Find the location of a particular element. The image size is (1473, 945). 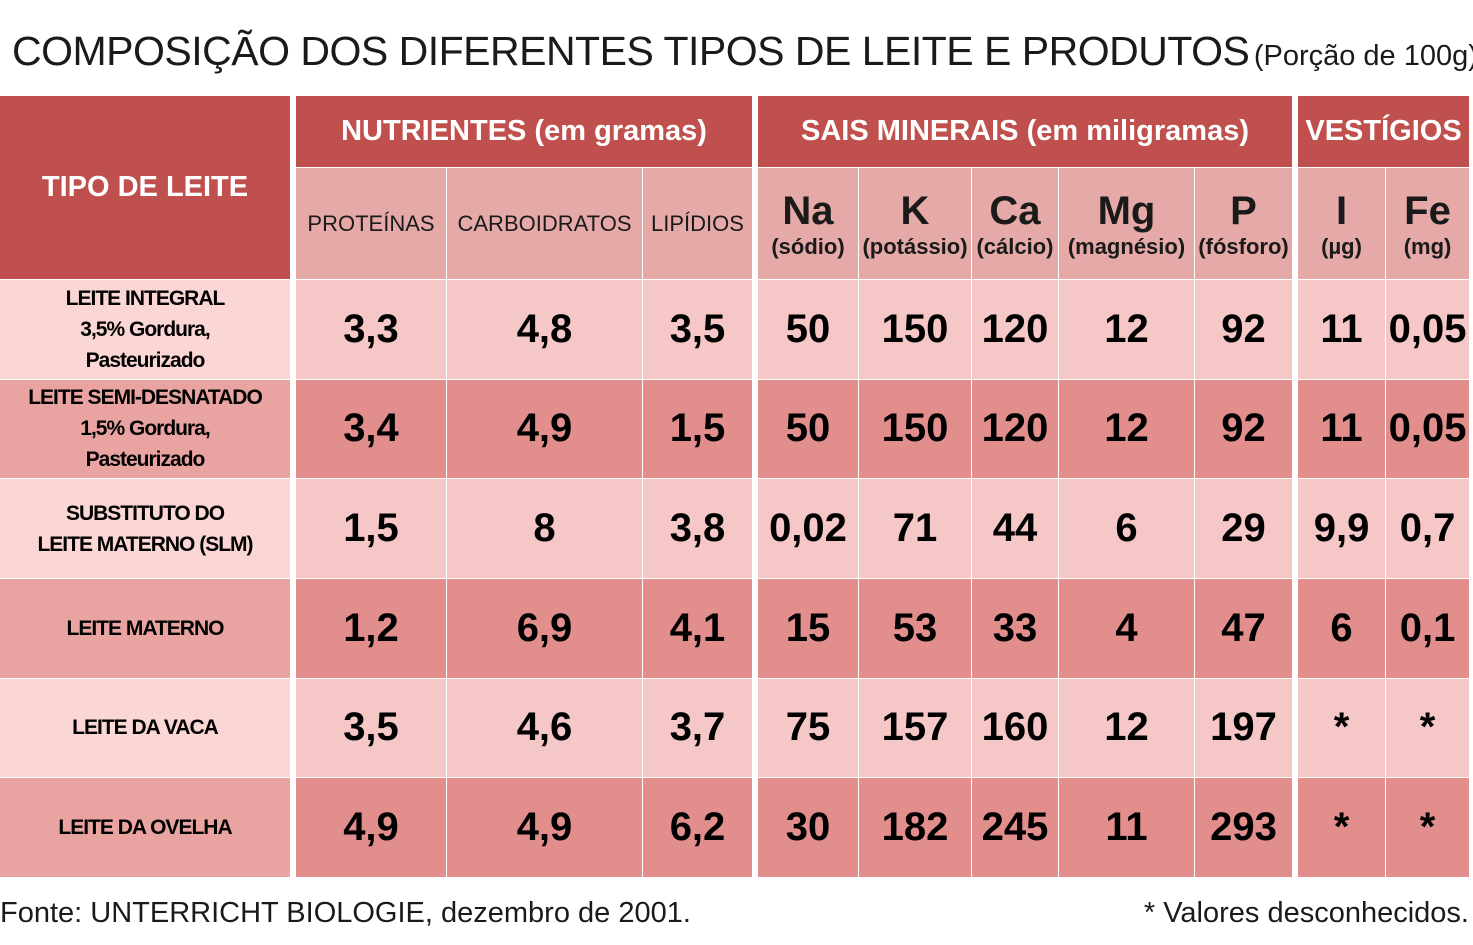

value-cell: 9,9 is located at coordinates (1342, 529).